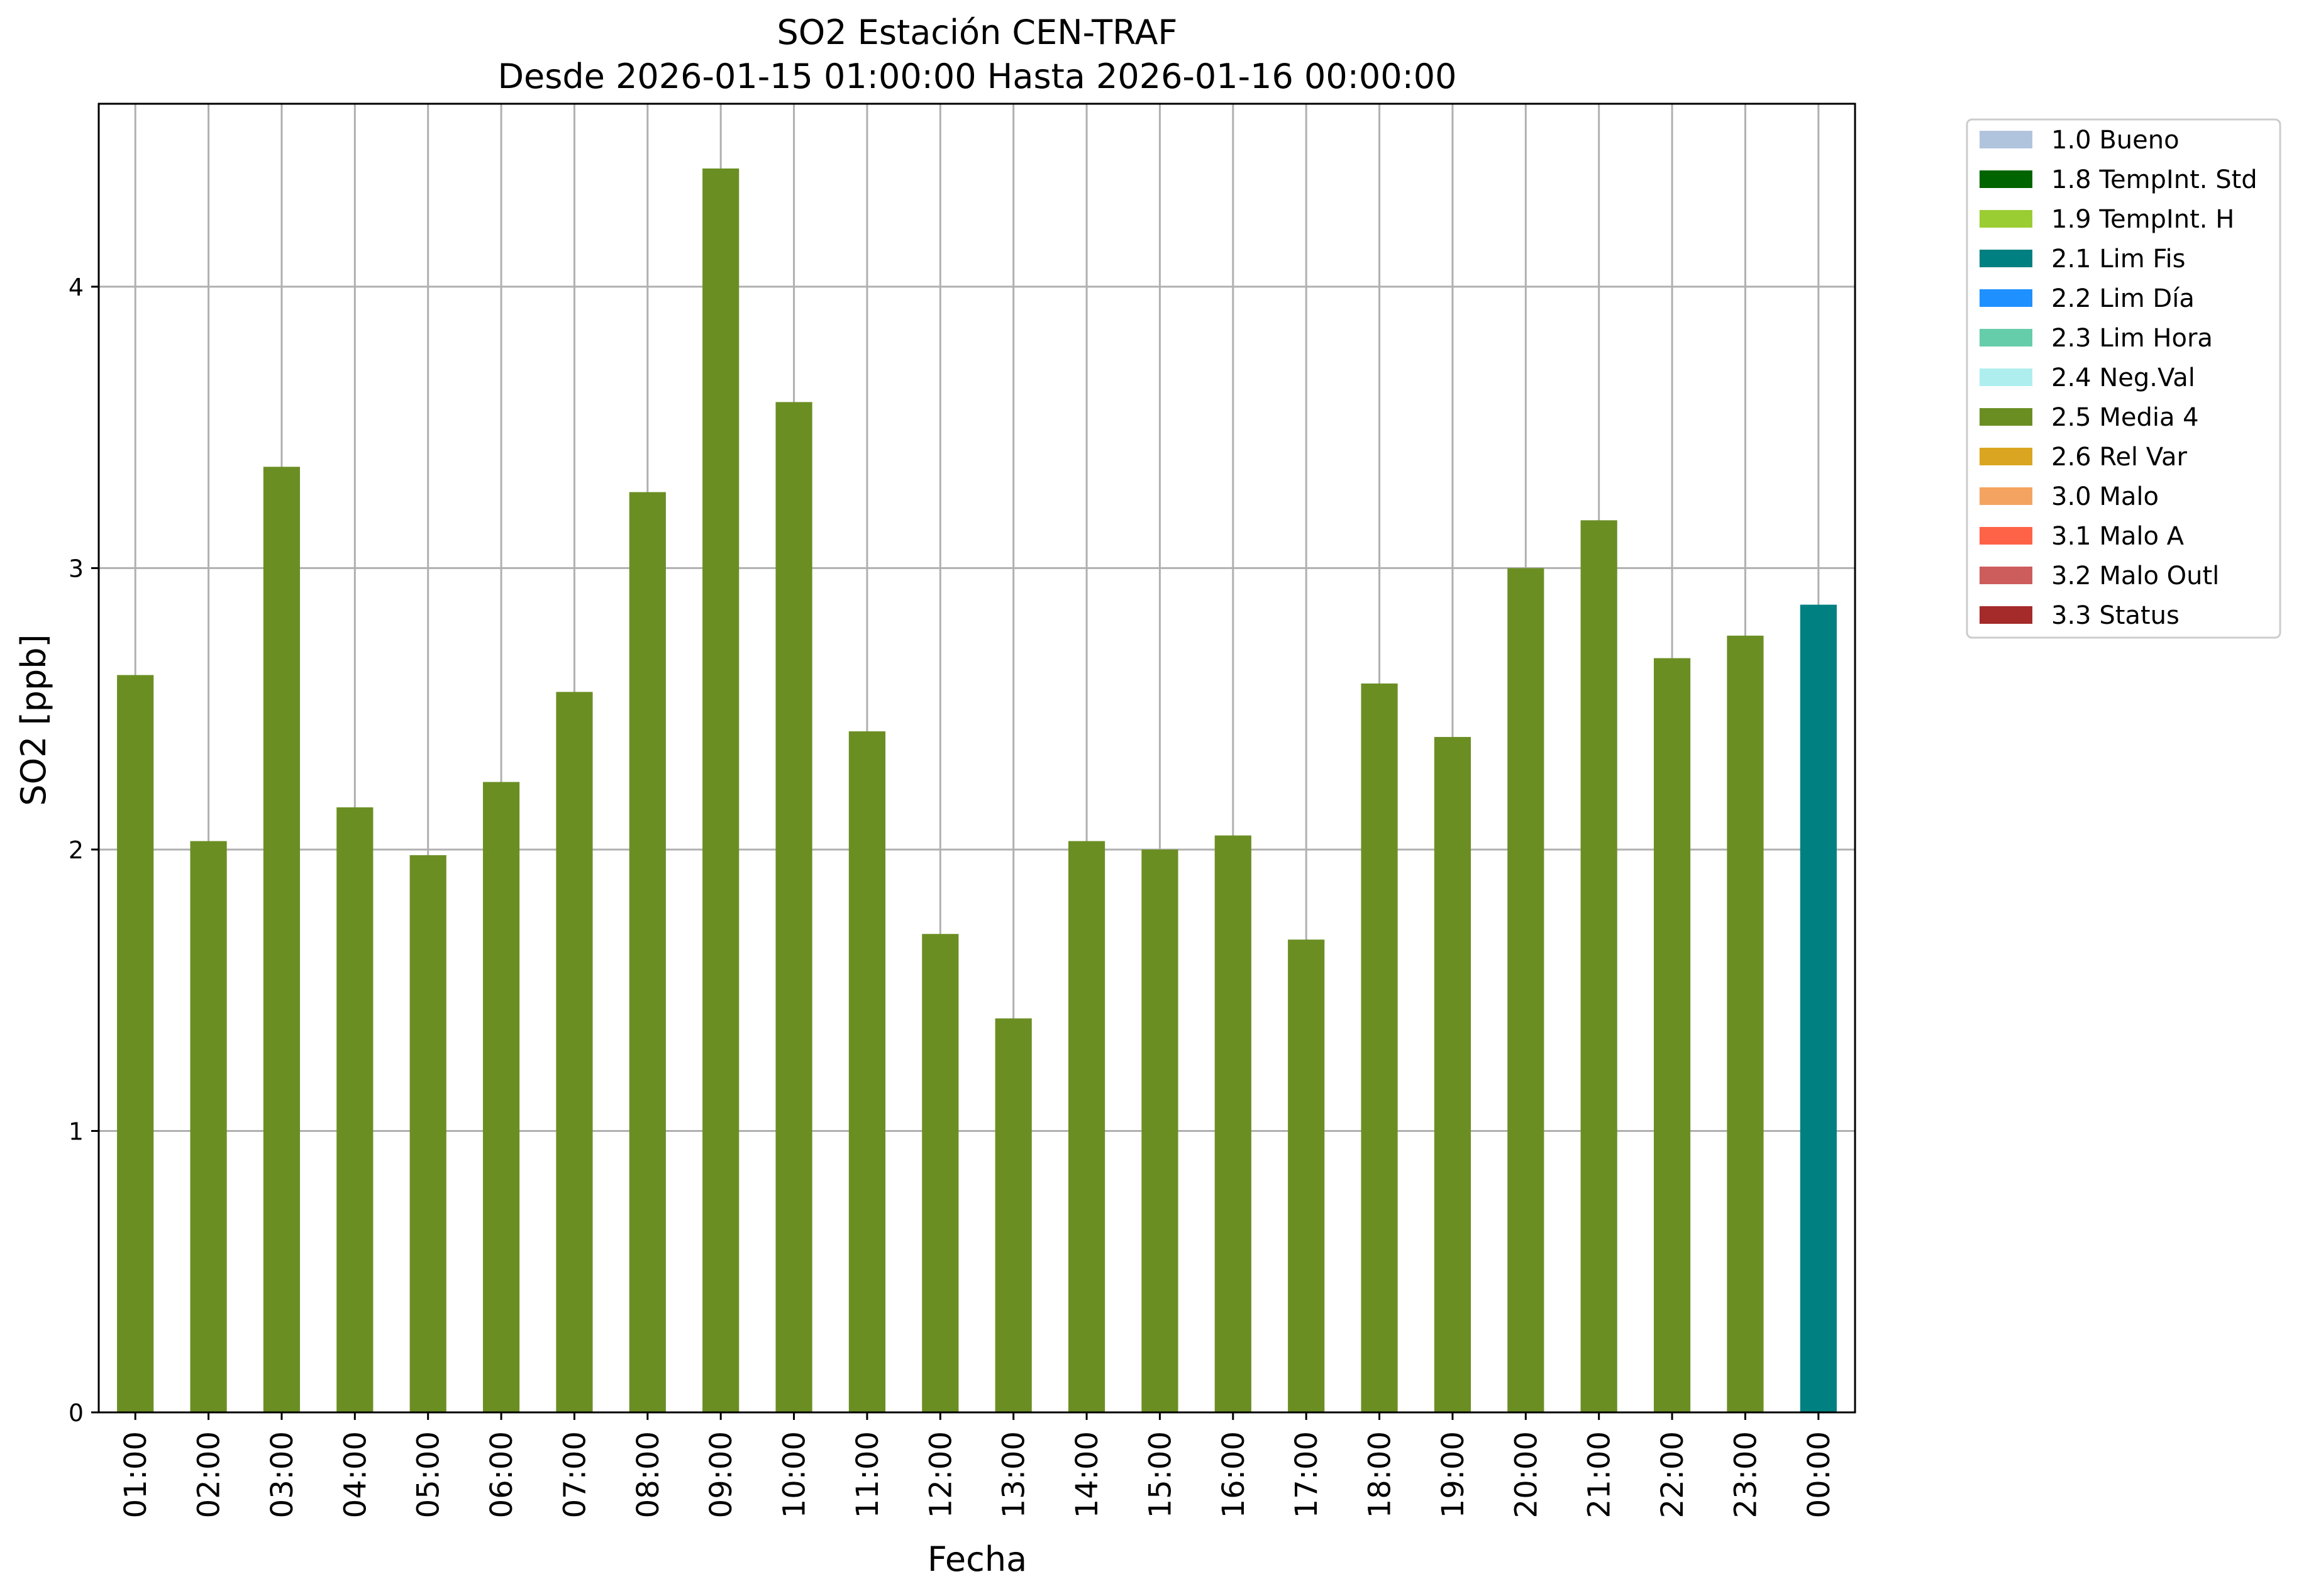 This screenshot has height=1596, width=2299. I want to click on legend-label-2.2: 2.2 Lim Día, so click(2123, 298).